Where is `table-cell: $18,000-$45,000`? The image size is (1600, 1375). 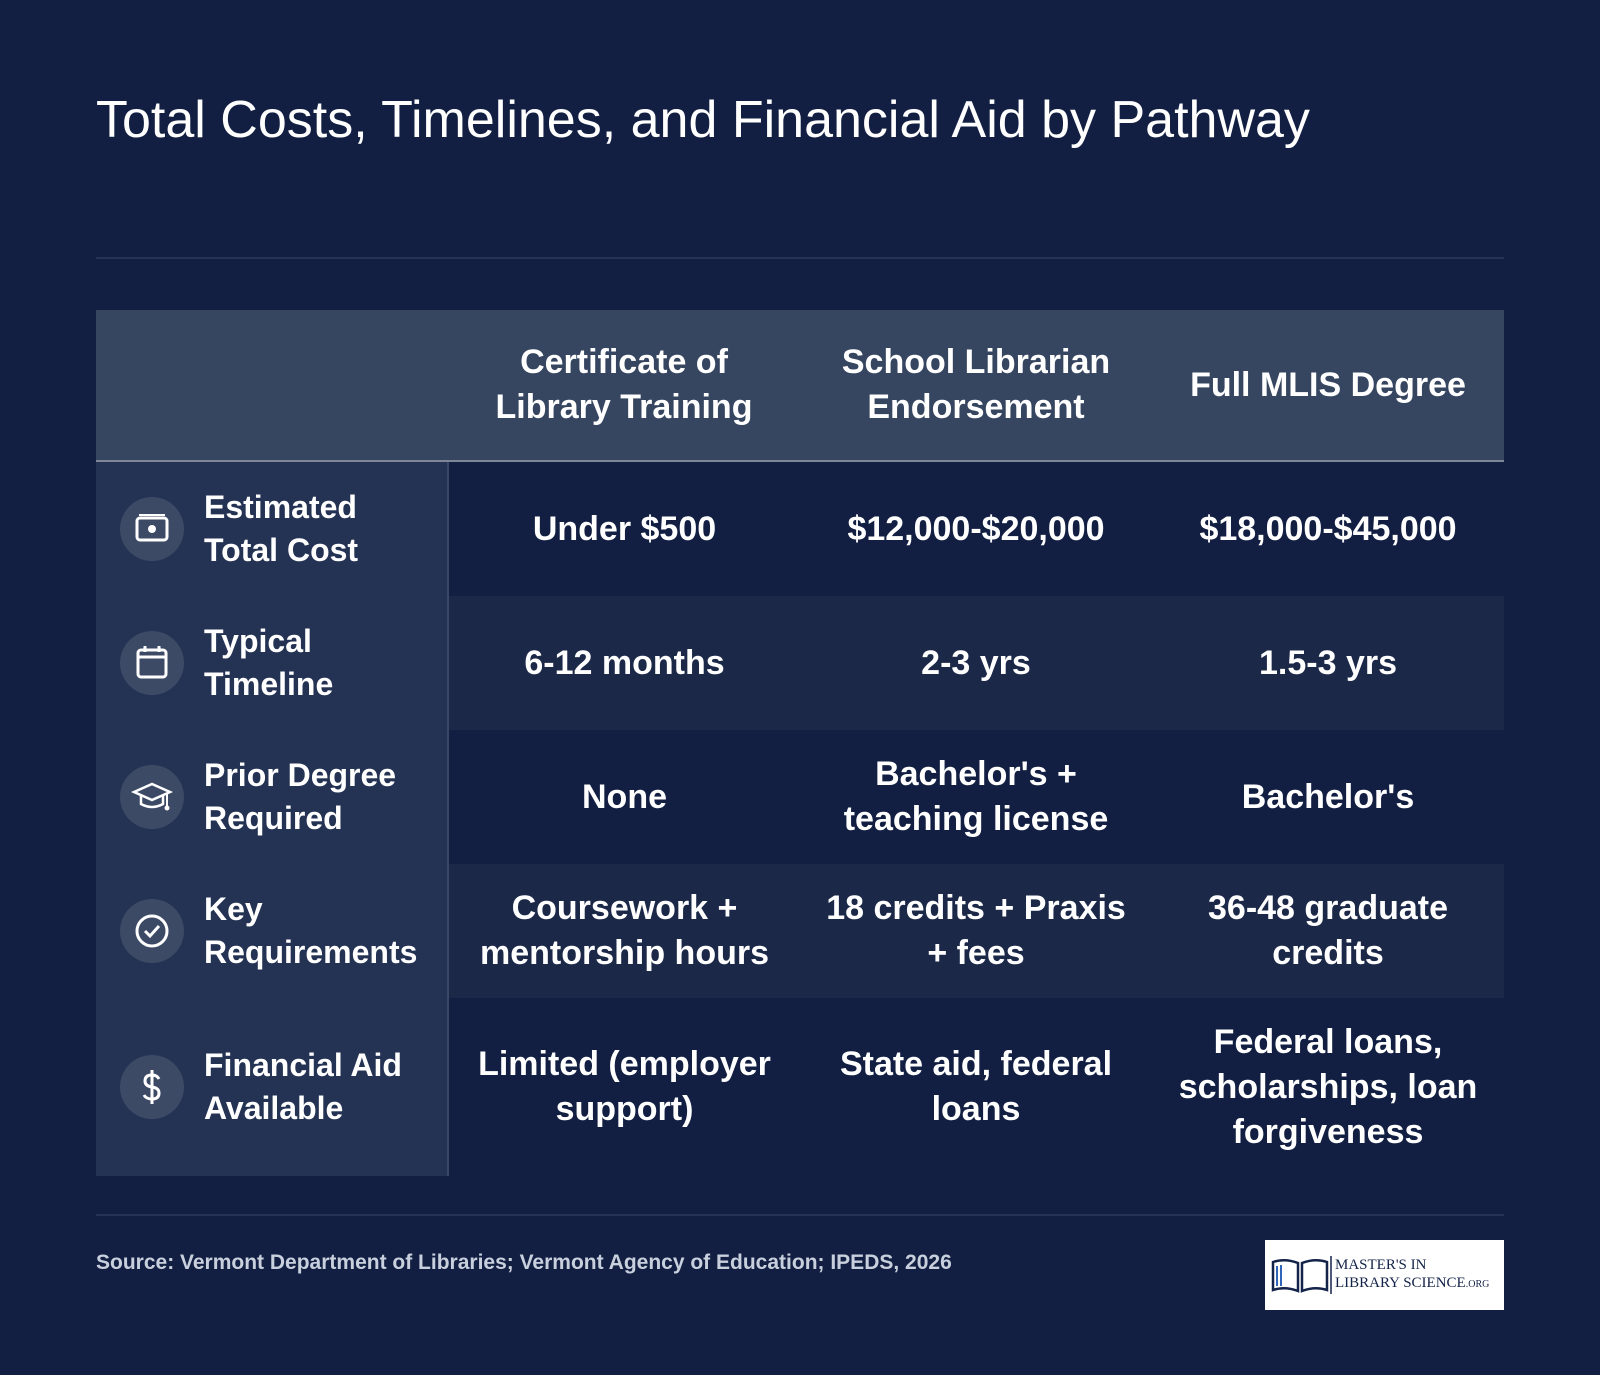
table-cell: $18,000-$45,000 is located at coordinates (1328, 528).